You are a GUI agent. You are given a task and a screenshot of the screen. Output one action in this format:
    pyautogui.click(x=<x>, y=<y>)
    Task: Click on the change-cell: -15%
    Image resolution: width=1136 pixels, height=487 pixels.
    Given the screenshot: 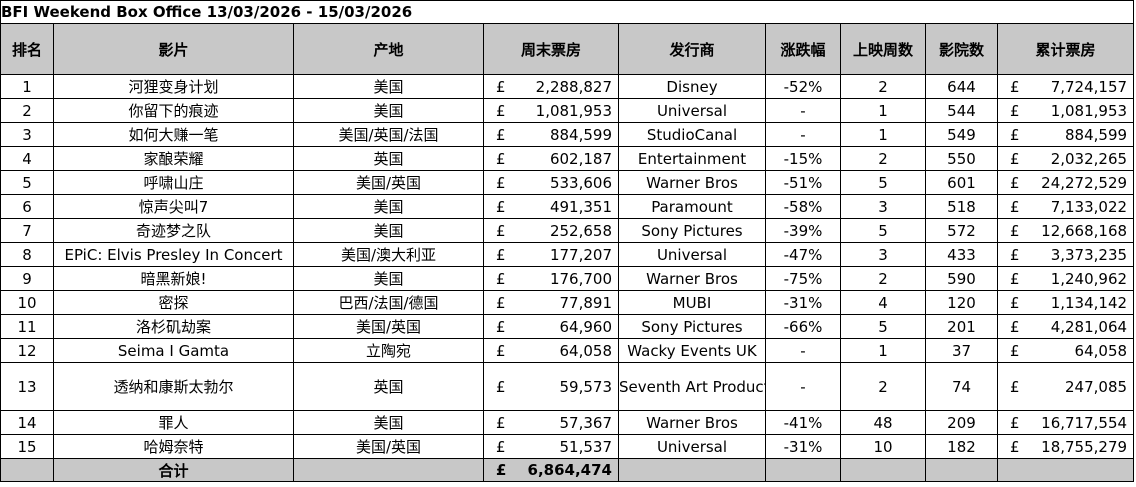 What is the action you would take?
    pyautogui.click(x=803, y=158)
    